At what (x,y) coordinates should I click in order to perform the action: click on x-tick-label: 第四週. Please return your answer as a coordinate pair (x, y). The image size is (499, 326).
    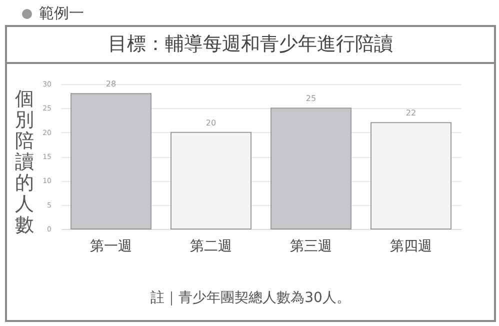
    Looking at the image, I should click on (411, 246).